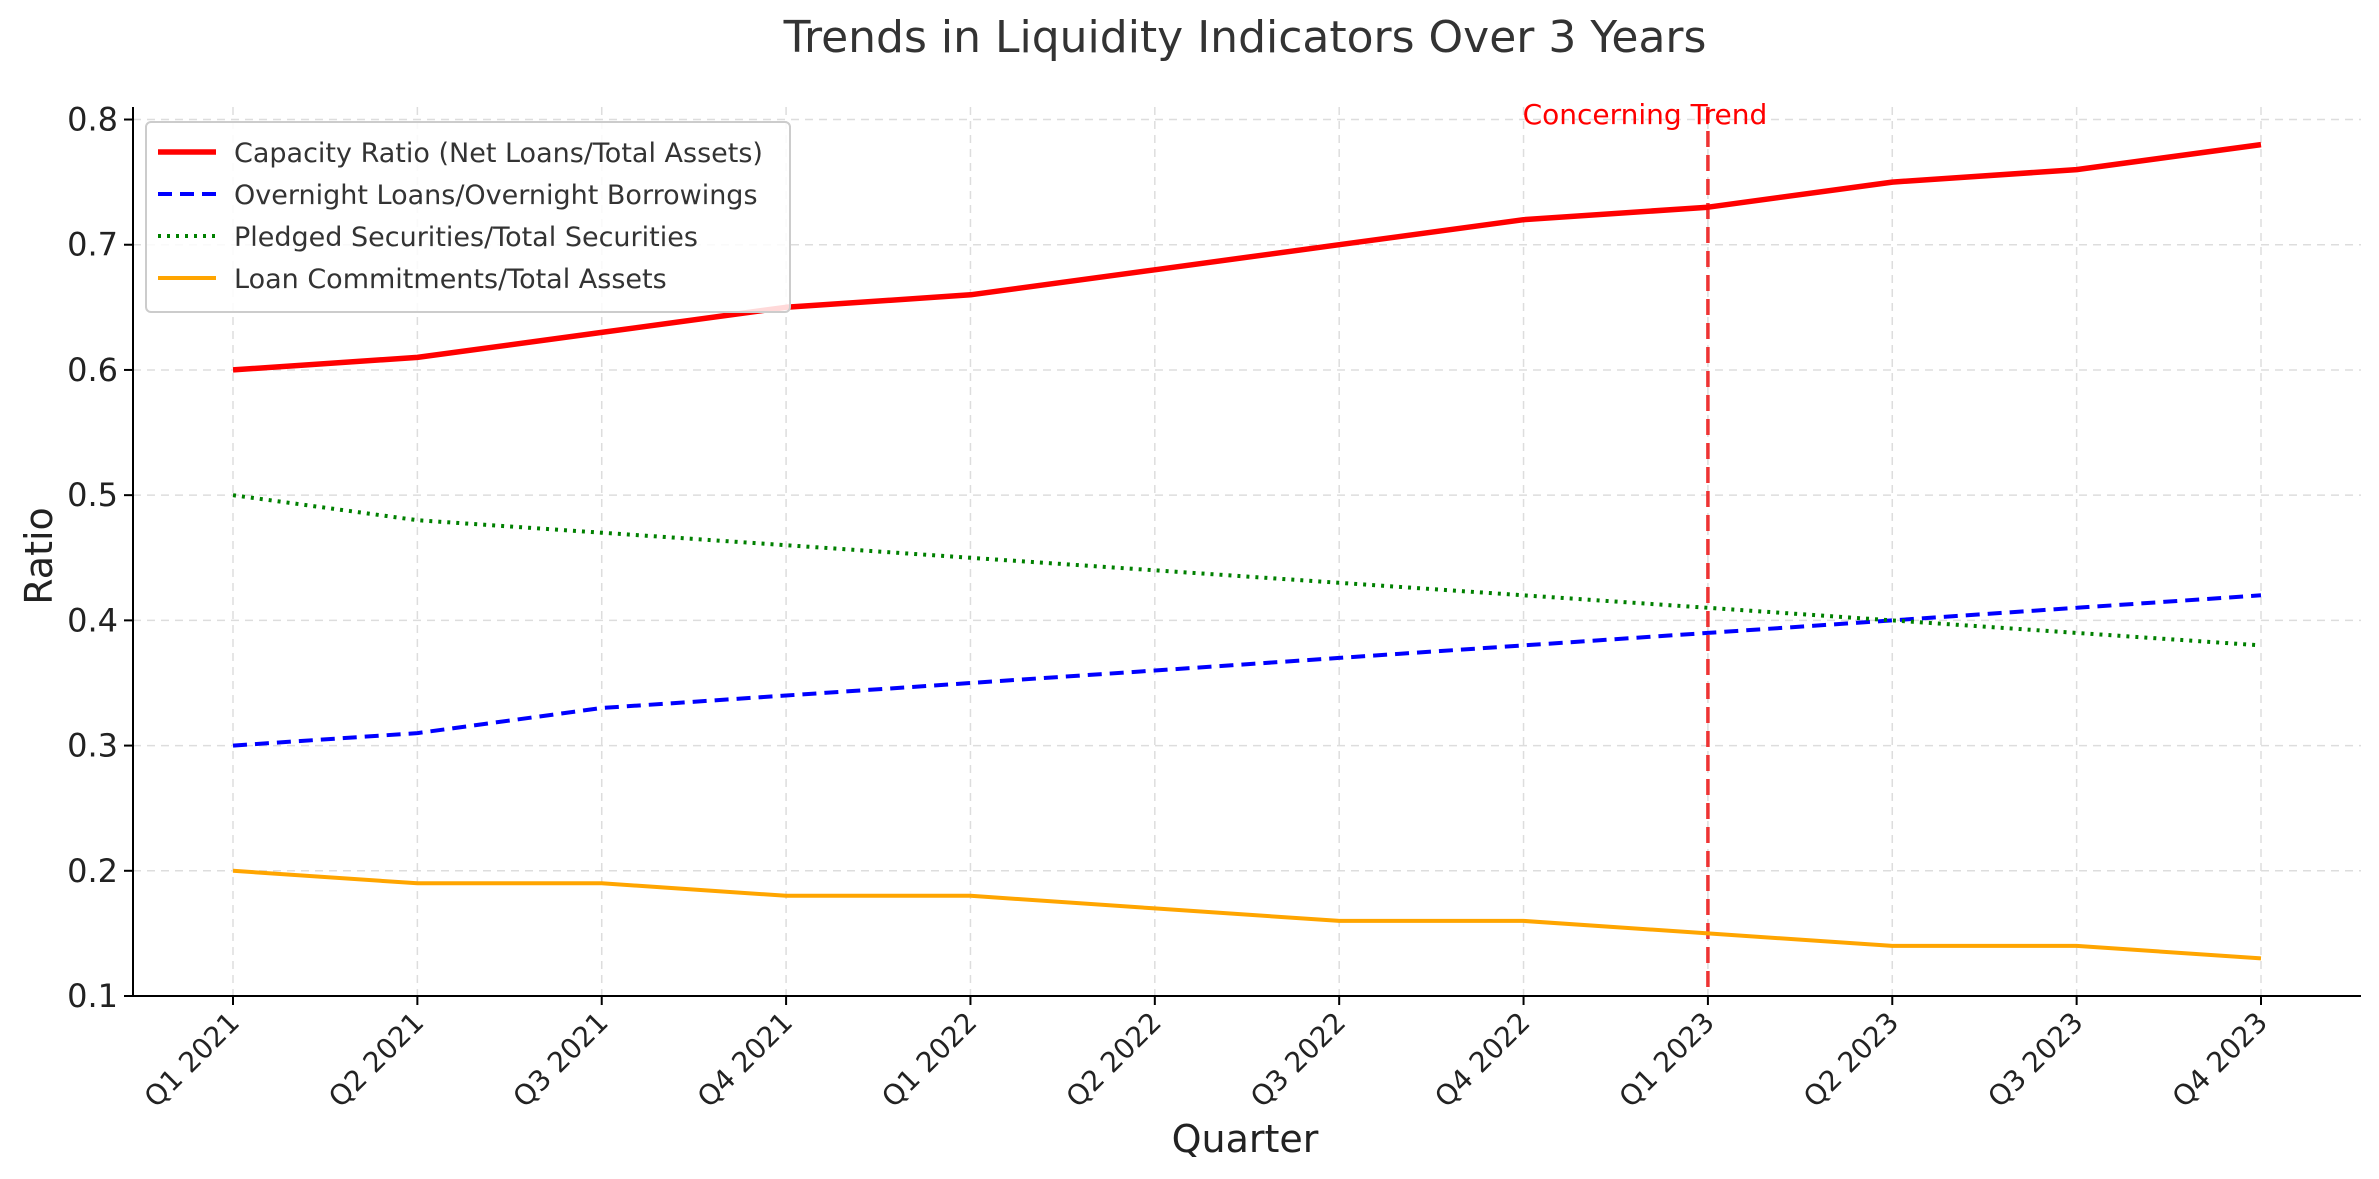 Image resolution: width=2379 pixels, height=1179 pixels. What do you see at coordinates (92, 120) in the screenshot?
I see `y-tick-label: 0.8` at bounding box center [92, 120].